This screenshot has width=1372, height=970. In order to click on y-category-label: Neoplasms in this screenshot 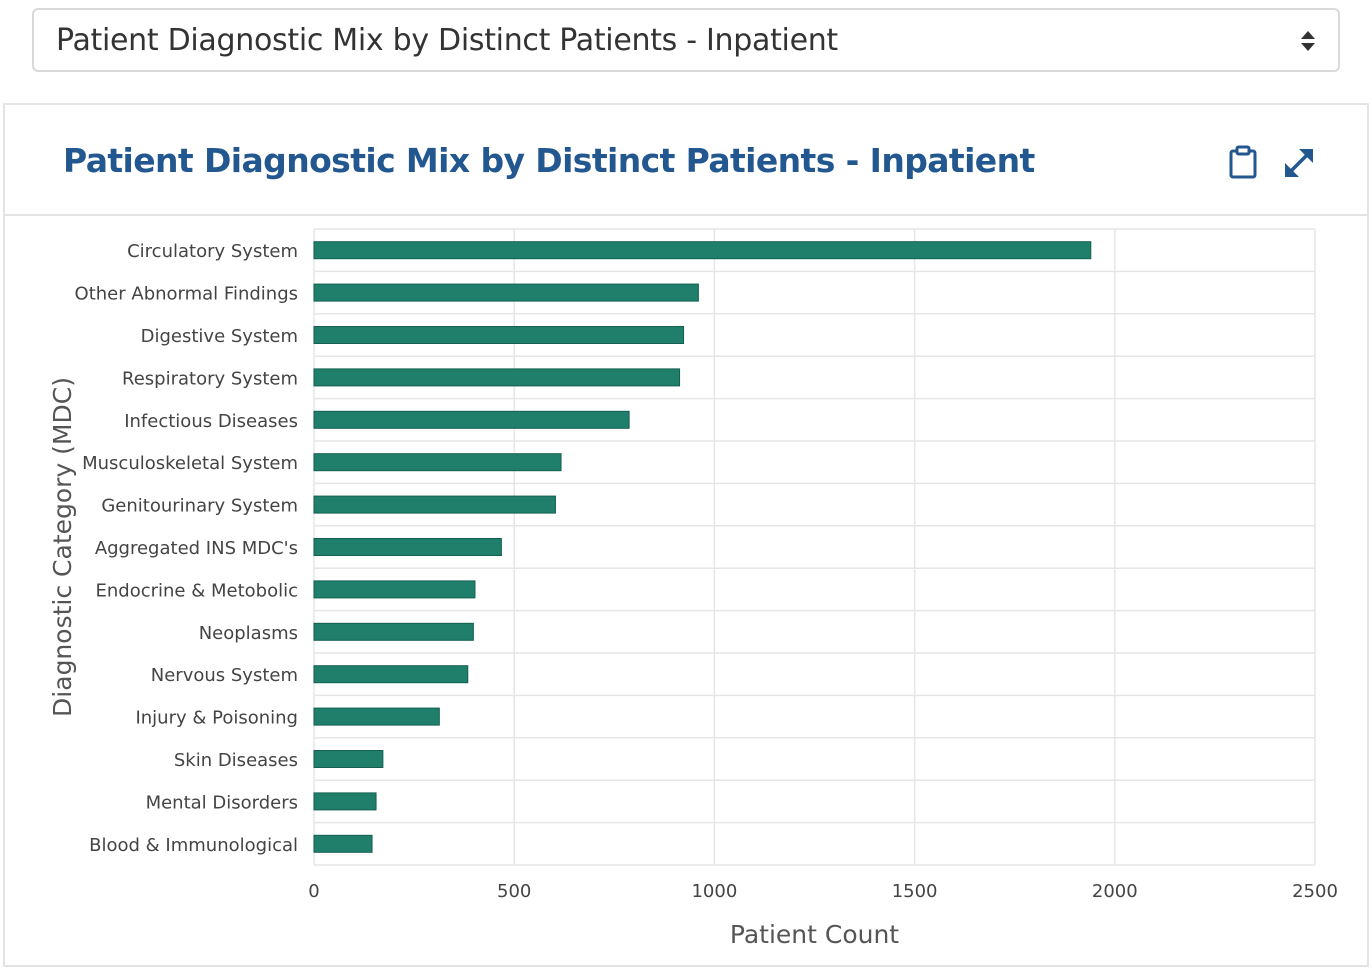, I will do `click(248, 633)`.